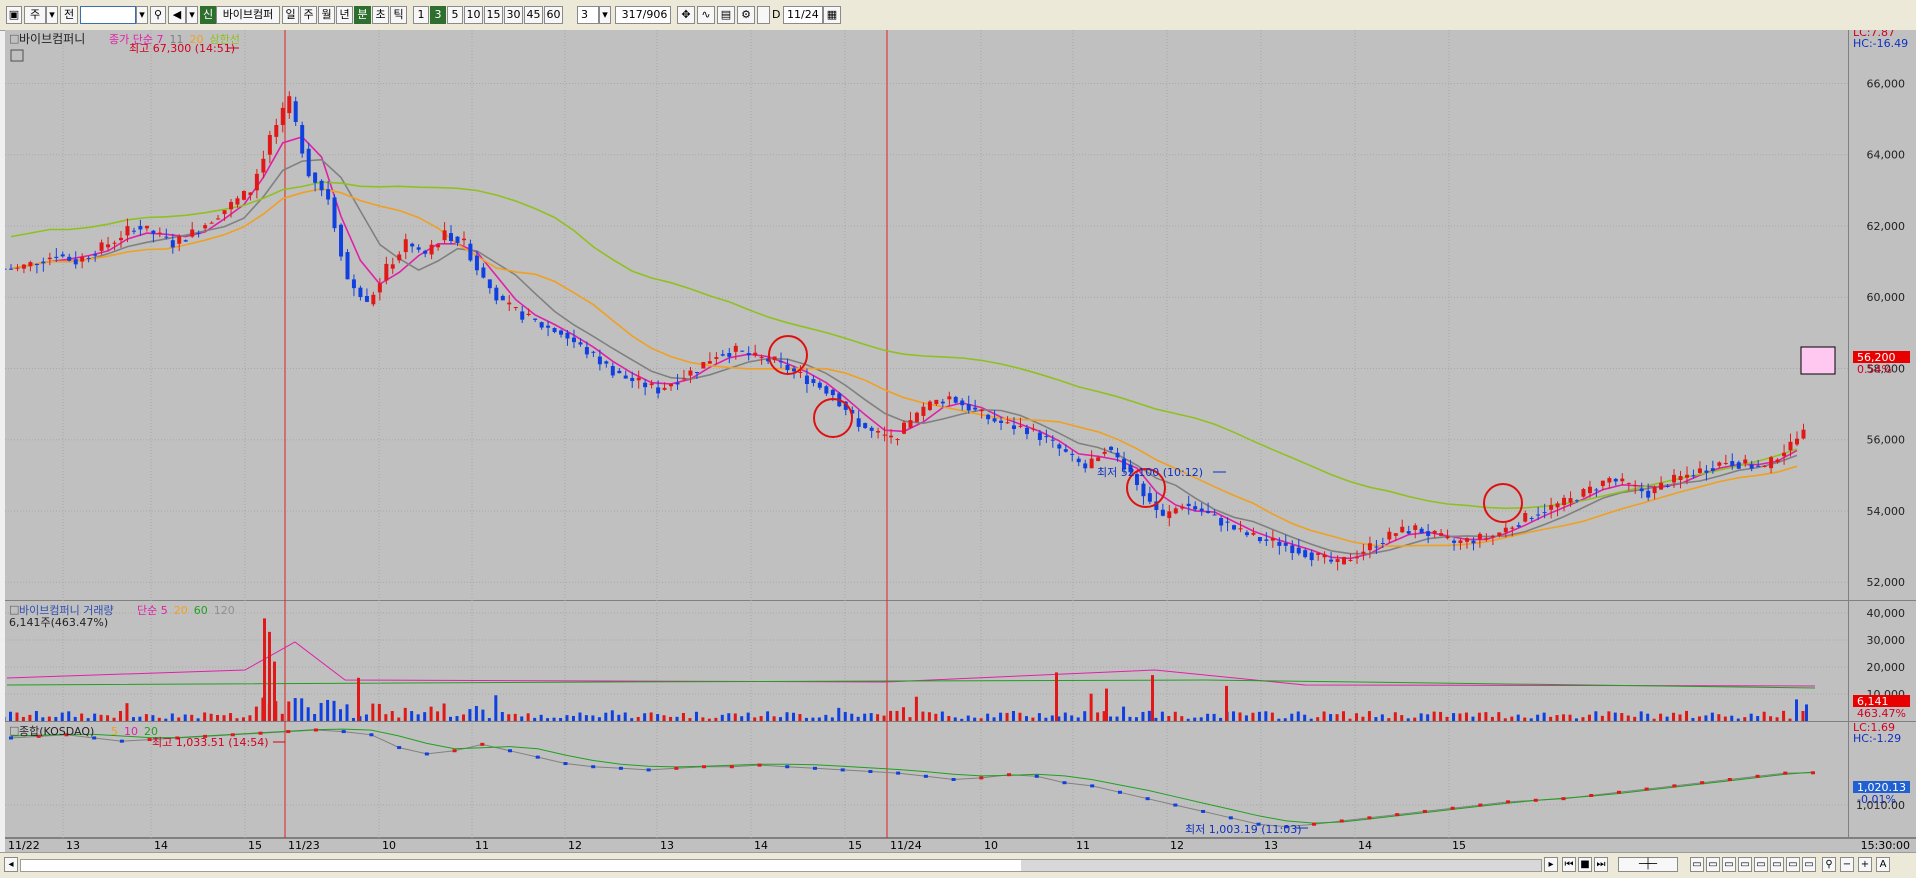  Describe the element at coordinates (605, 15) in the screenshot. I see `count-dropdown-icon: ▾` at that location.